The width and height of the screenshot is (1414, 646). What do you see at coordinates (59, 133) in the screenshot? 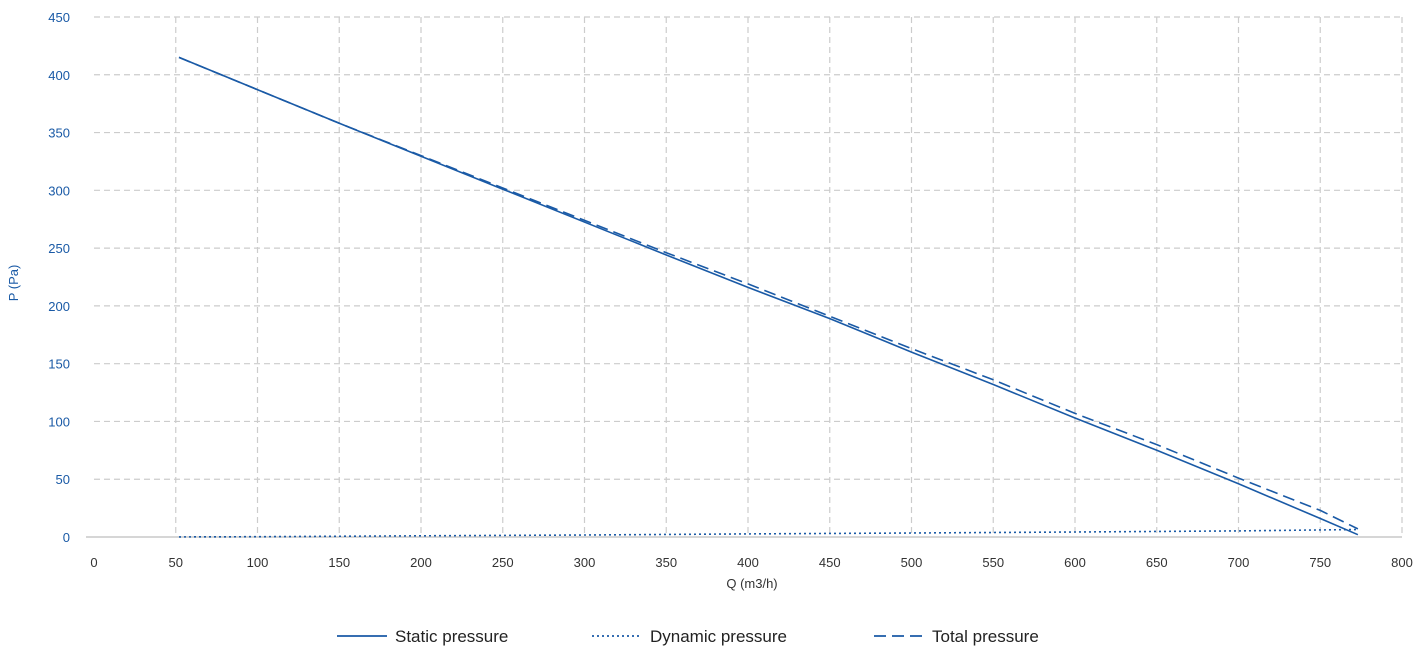
I see `y-tick-label: 350` at bounding box center [59, 133].